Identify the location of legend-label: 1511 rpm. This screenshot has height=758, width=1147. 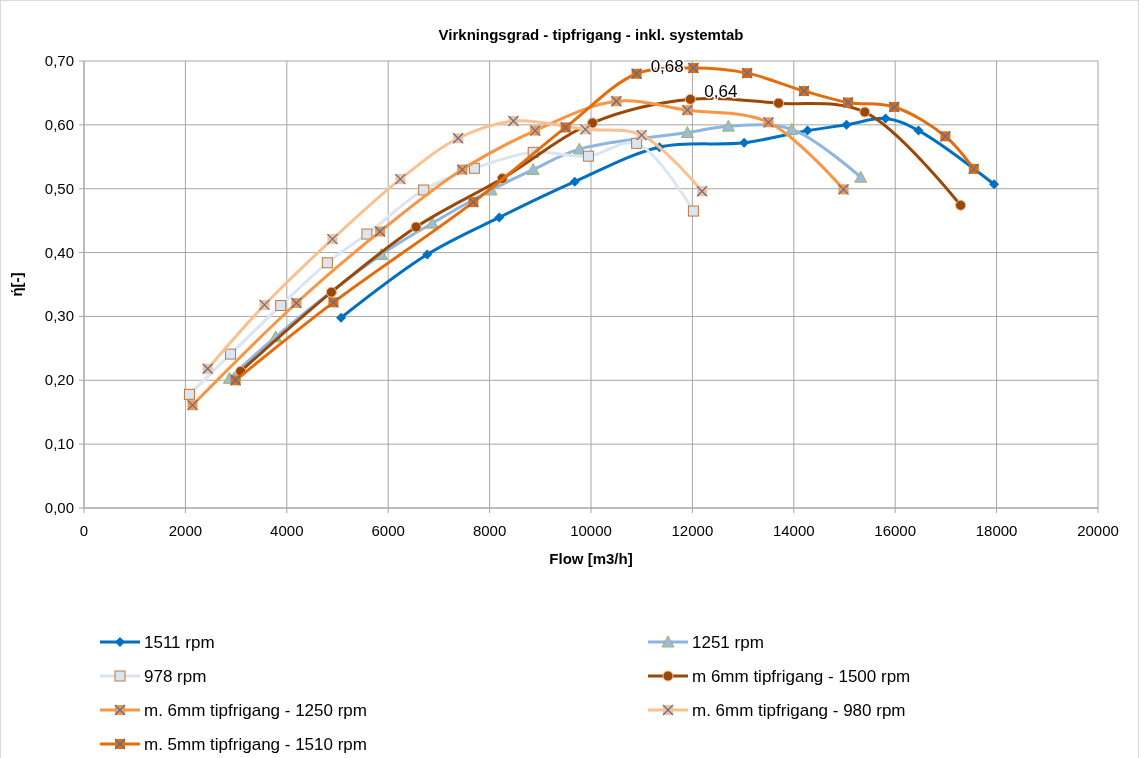
(179, 642).